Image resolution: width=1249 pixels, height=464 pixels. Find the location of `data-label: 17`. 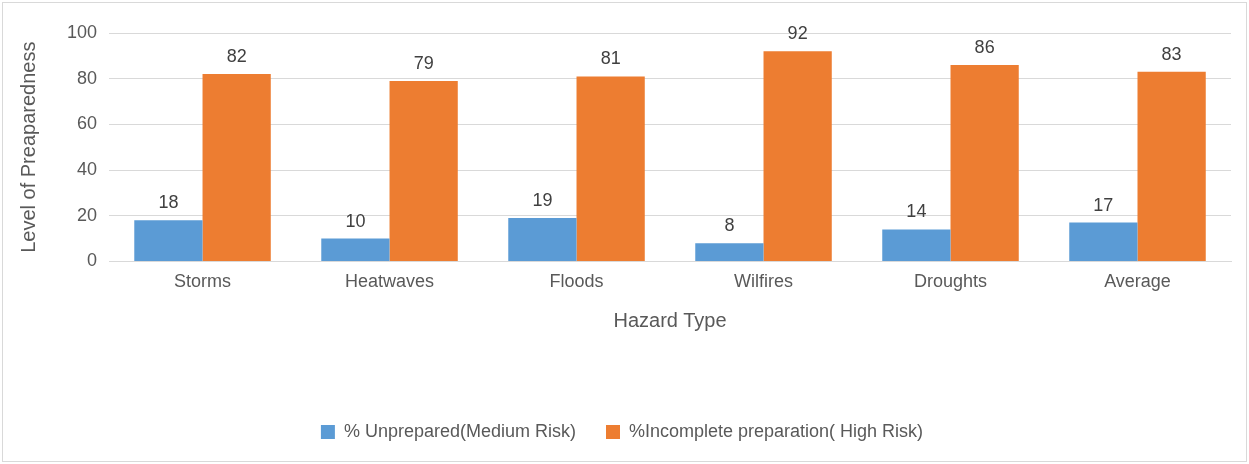

data-label: 17 is located at coordinates (1103, 204).